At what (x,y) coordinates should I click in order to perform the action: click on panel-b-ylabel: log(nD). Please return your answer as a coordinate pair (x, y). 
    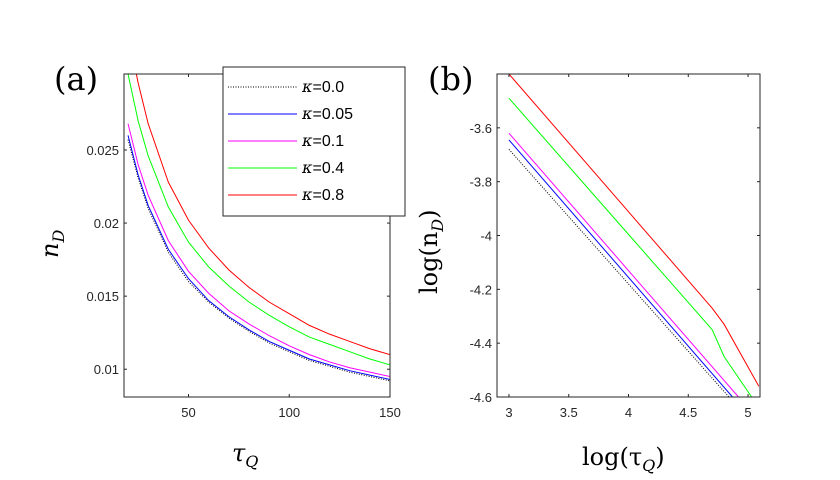
    Looking at the image, I should click on (431, 251).